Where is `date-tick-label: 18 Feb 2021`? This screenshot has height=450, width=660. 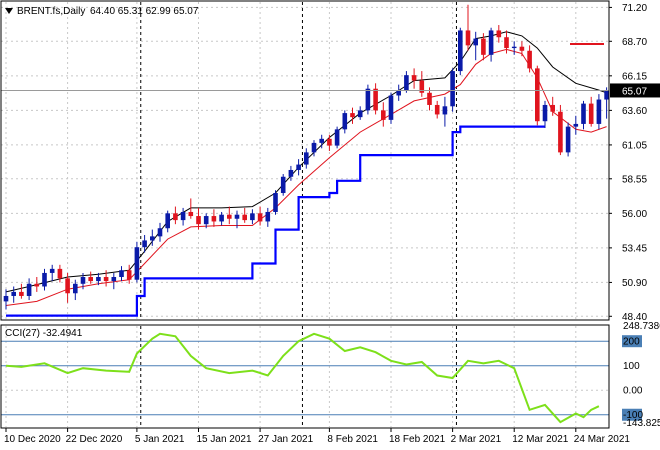
date-tick-label: 18 Feb 2021 is located at coordinates (417, 439).